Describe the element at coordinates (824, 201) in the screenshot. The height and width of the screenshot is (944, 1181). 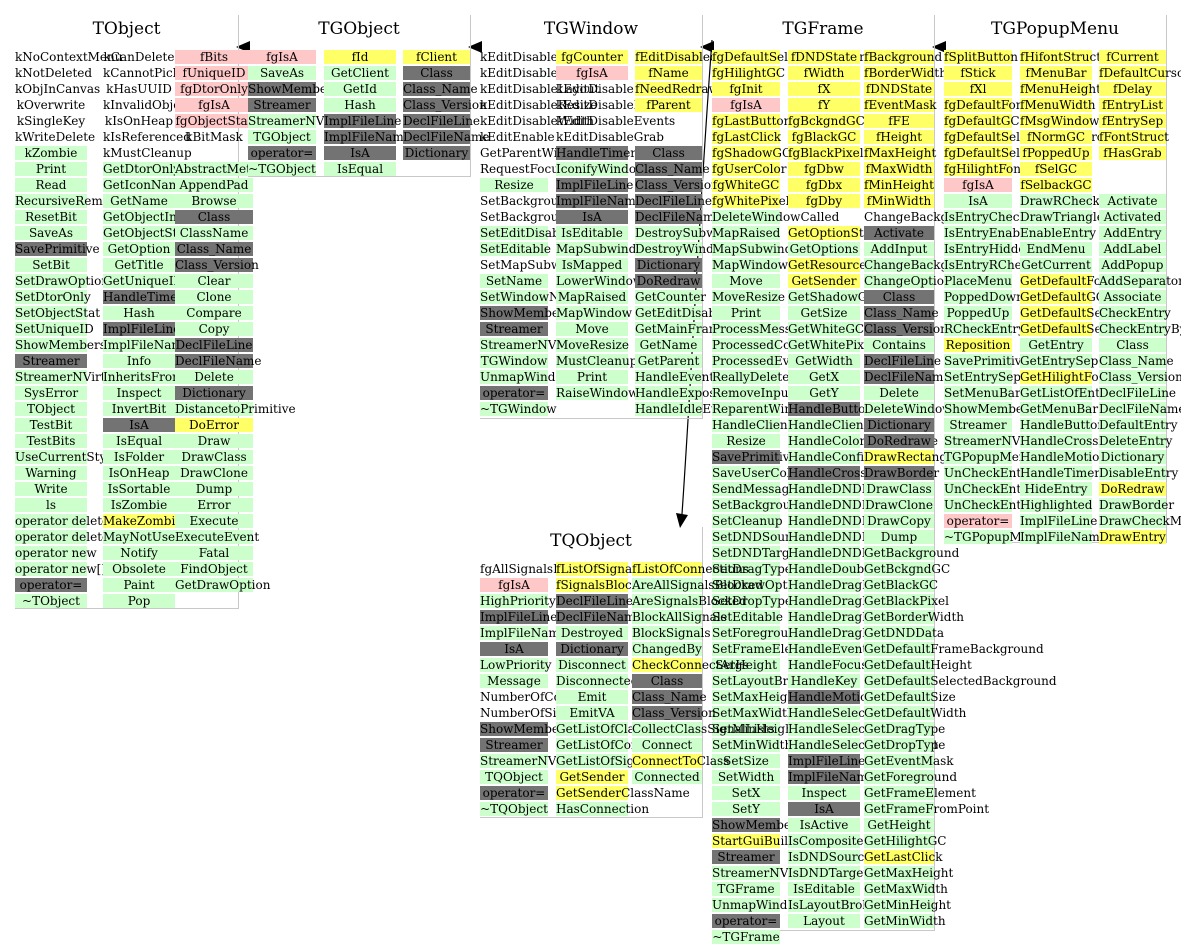
I see `member-entry: fgDby` at that location.